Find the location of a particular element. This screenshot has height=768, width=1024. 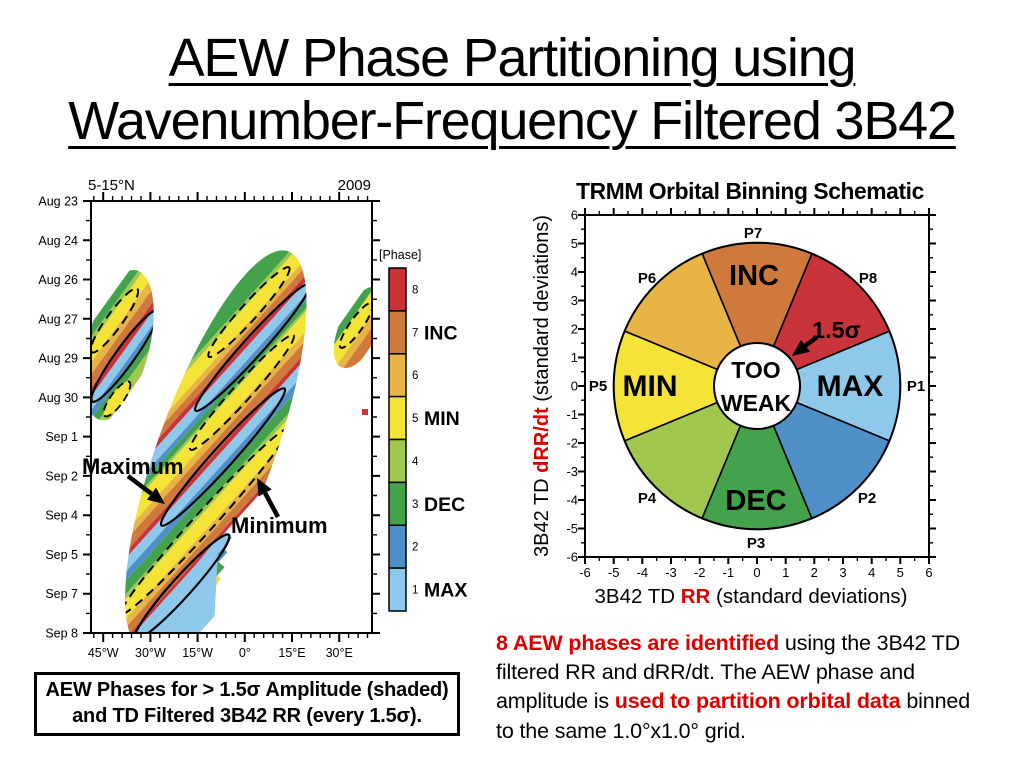

svg-text: 15°E is located at coordinates (291, 653).